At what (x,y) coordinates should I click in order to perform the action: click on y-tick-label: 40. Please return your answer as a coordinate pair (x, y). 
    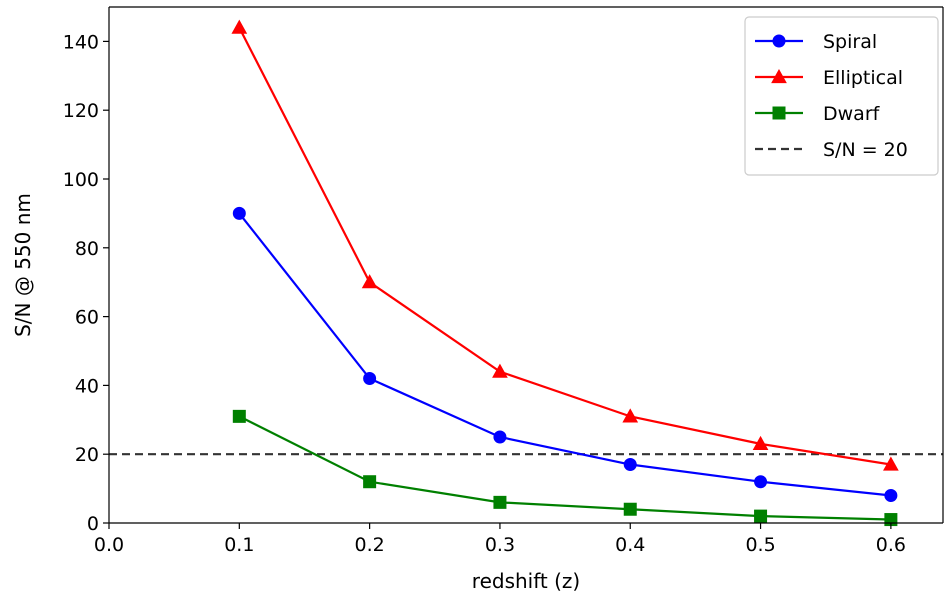
    Looking at the image, I should click on (87, 386).